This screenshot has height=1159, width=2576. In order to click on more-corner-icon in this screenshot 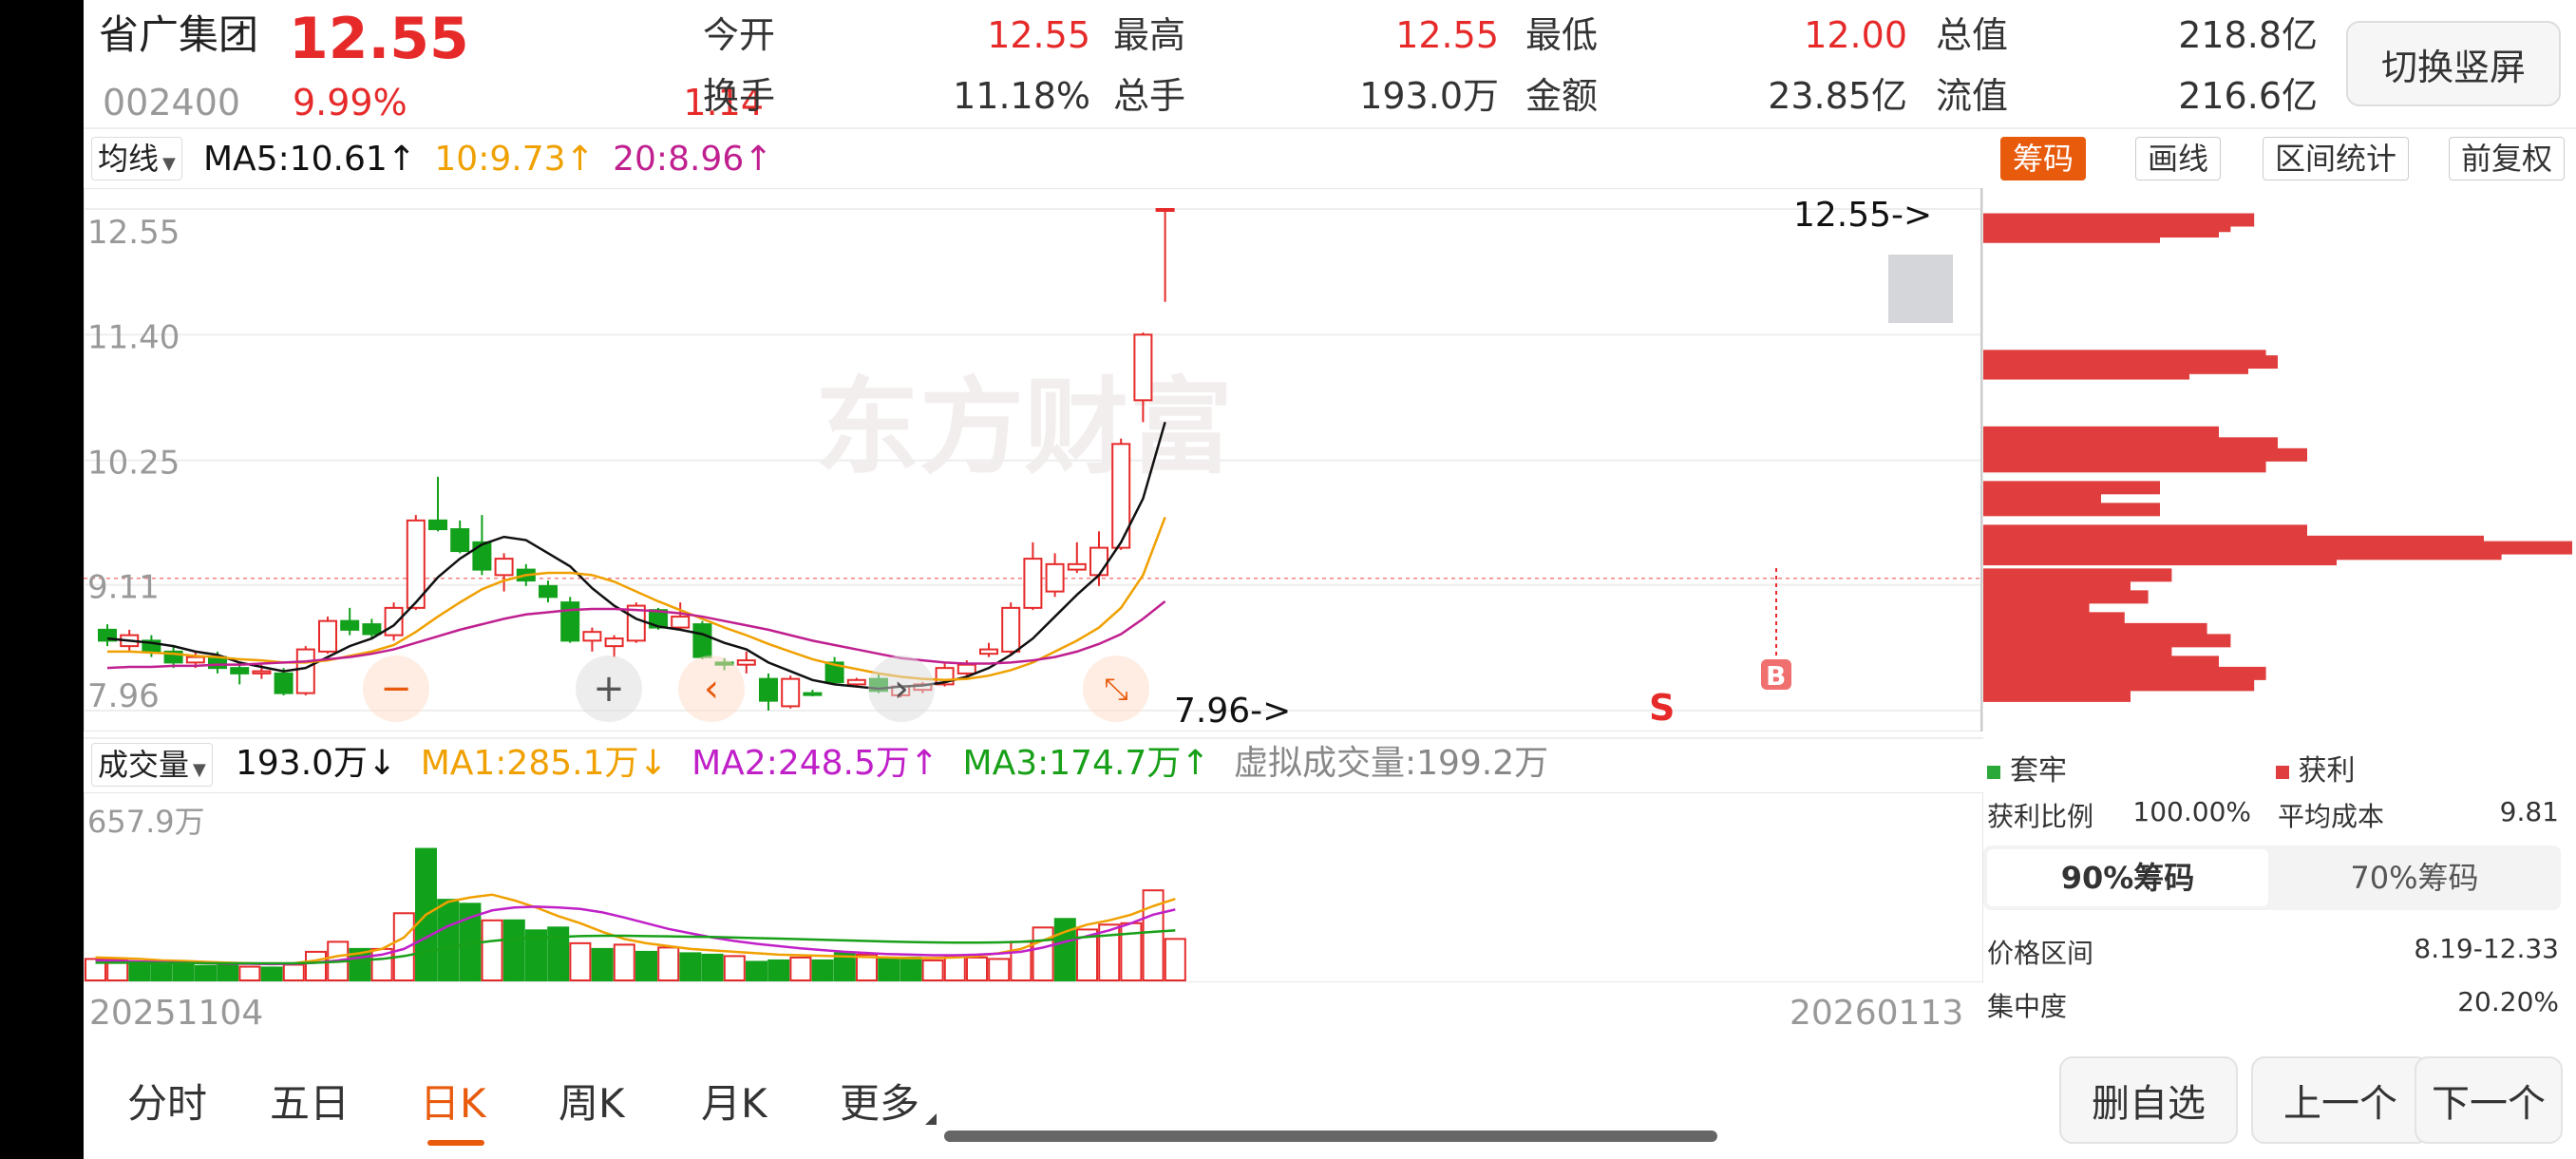, I will do `click(931, 1119)`.